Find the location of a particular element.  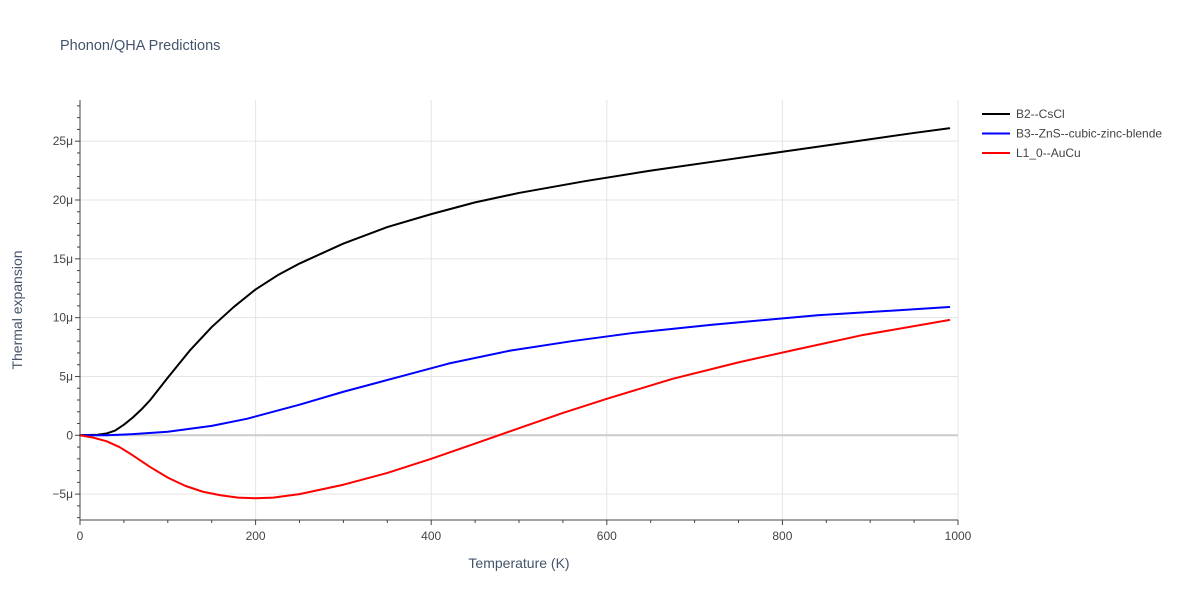

x-axis-title: Temperature (K) is located at coordinates (518, 563).